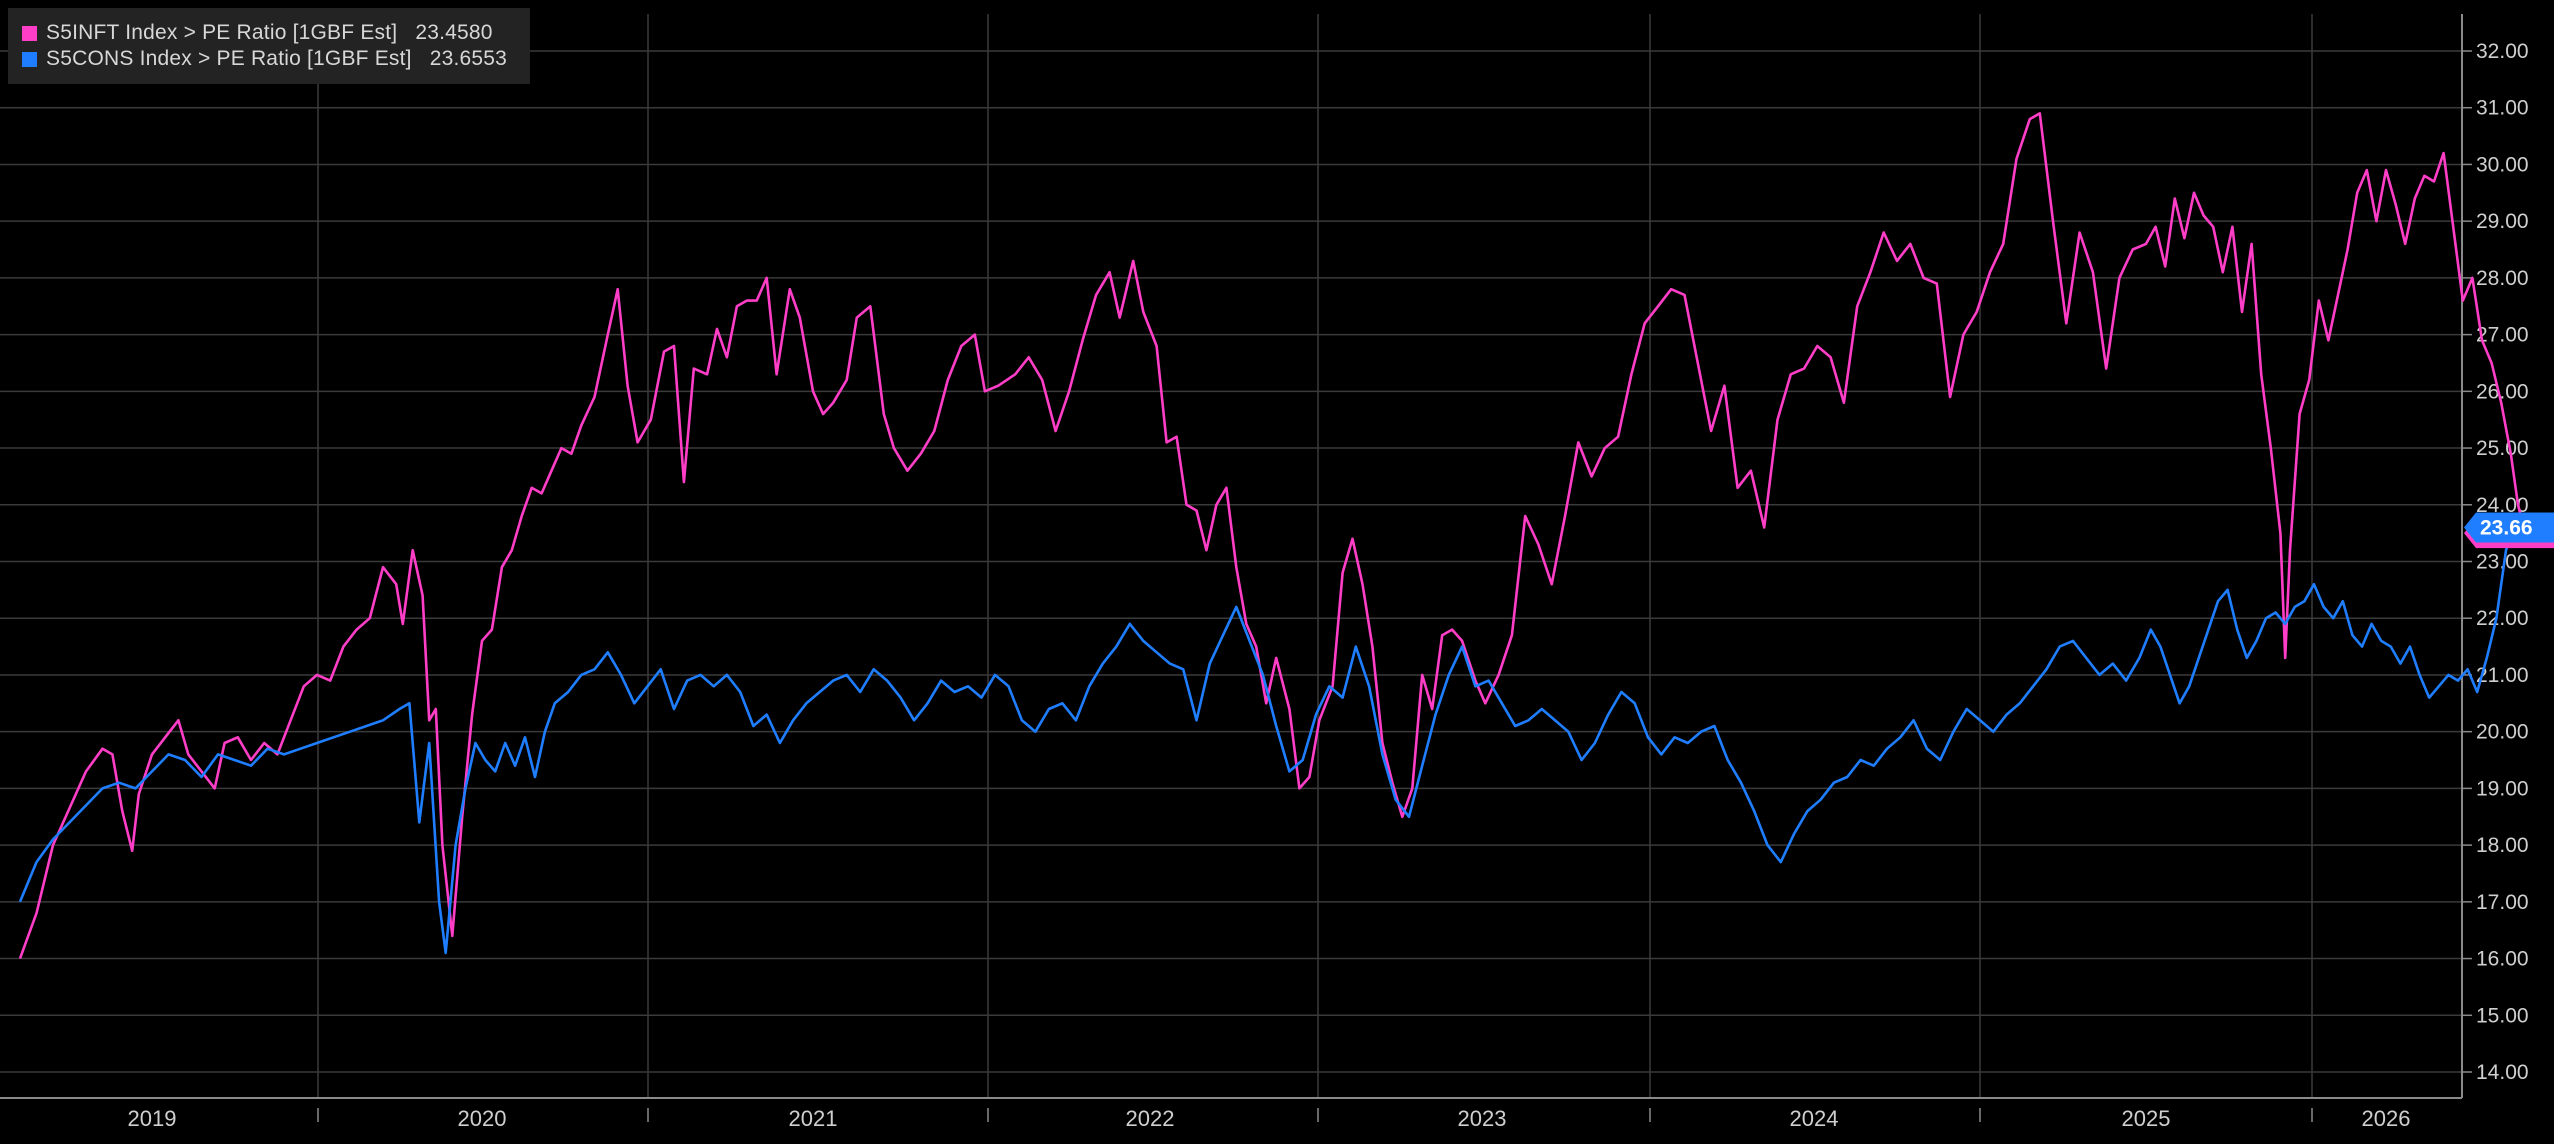 The height and width of the screenshot is (1144, 2554). Describe the element at coordinates (2506, 527) in the screenshot. I see `tag-label: 23.66` at that location.